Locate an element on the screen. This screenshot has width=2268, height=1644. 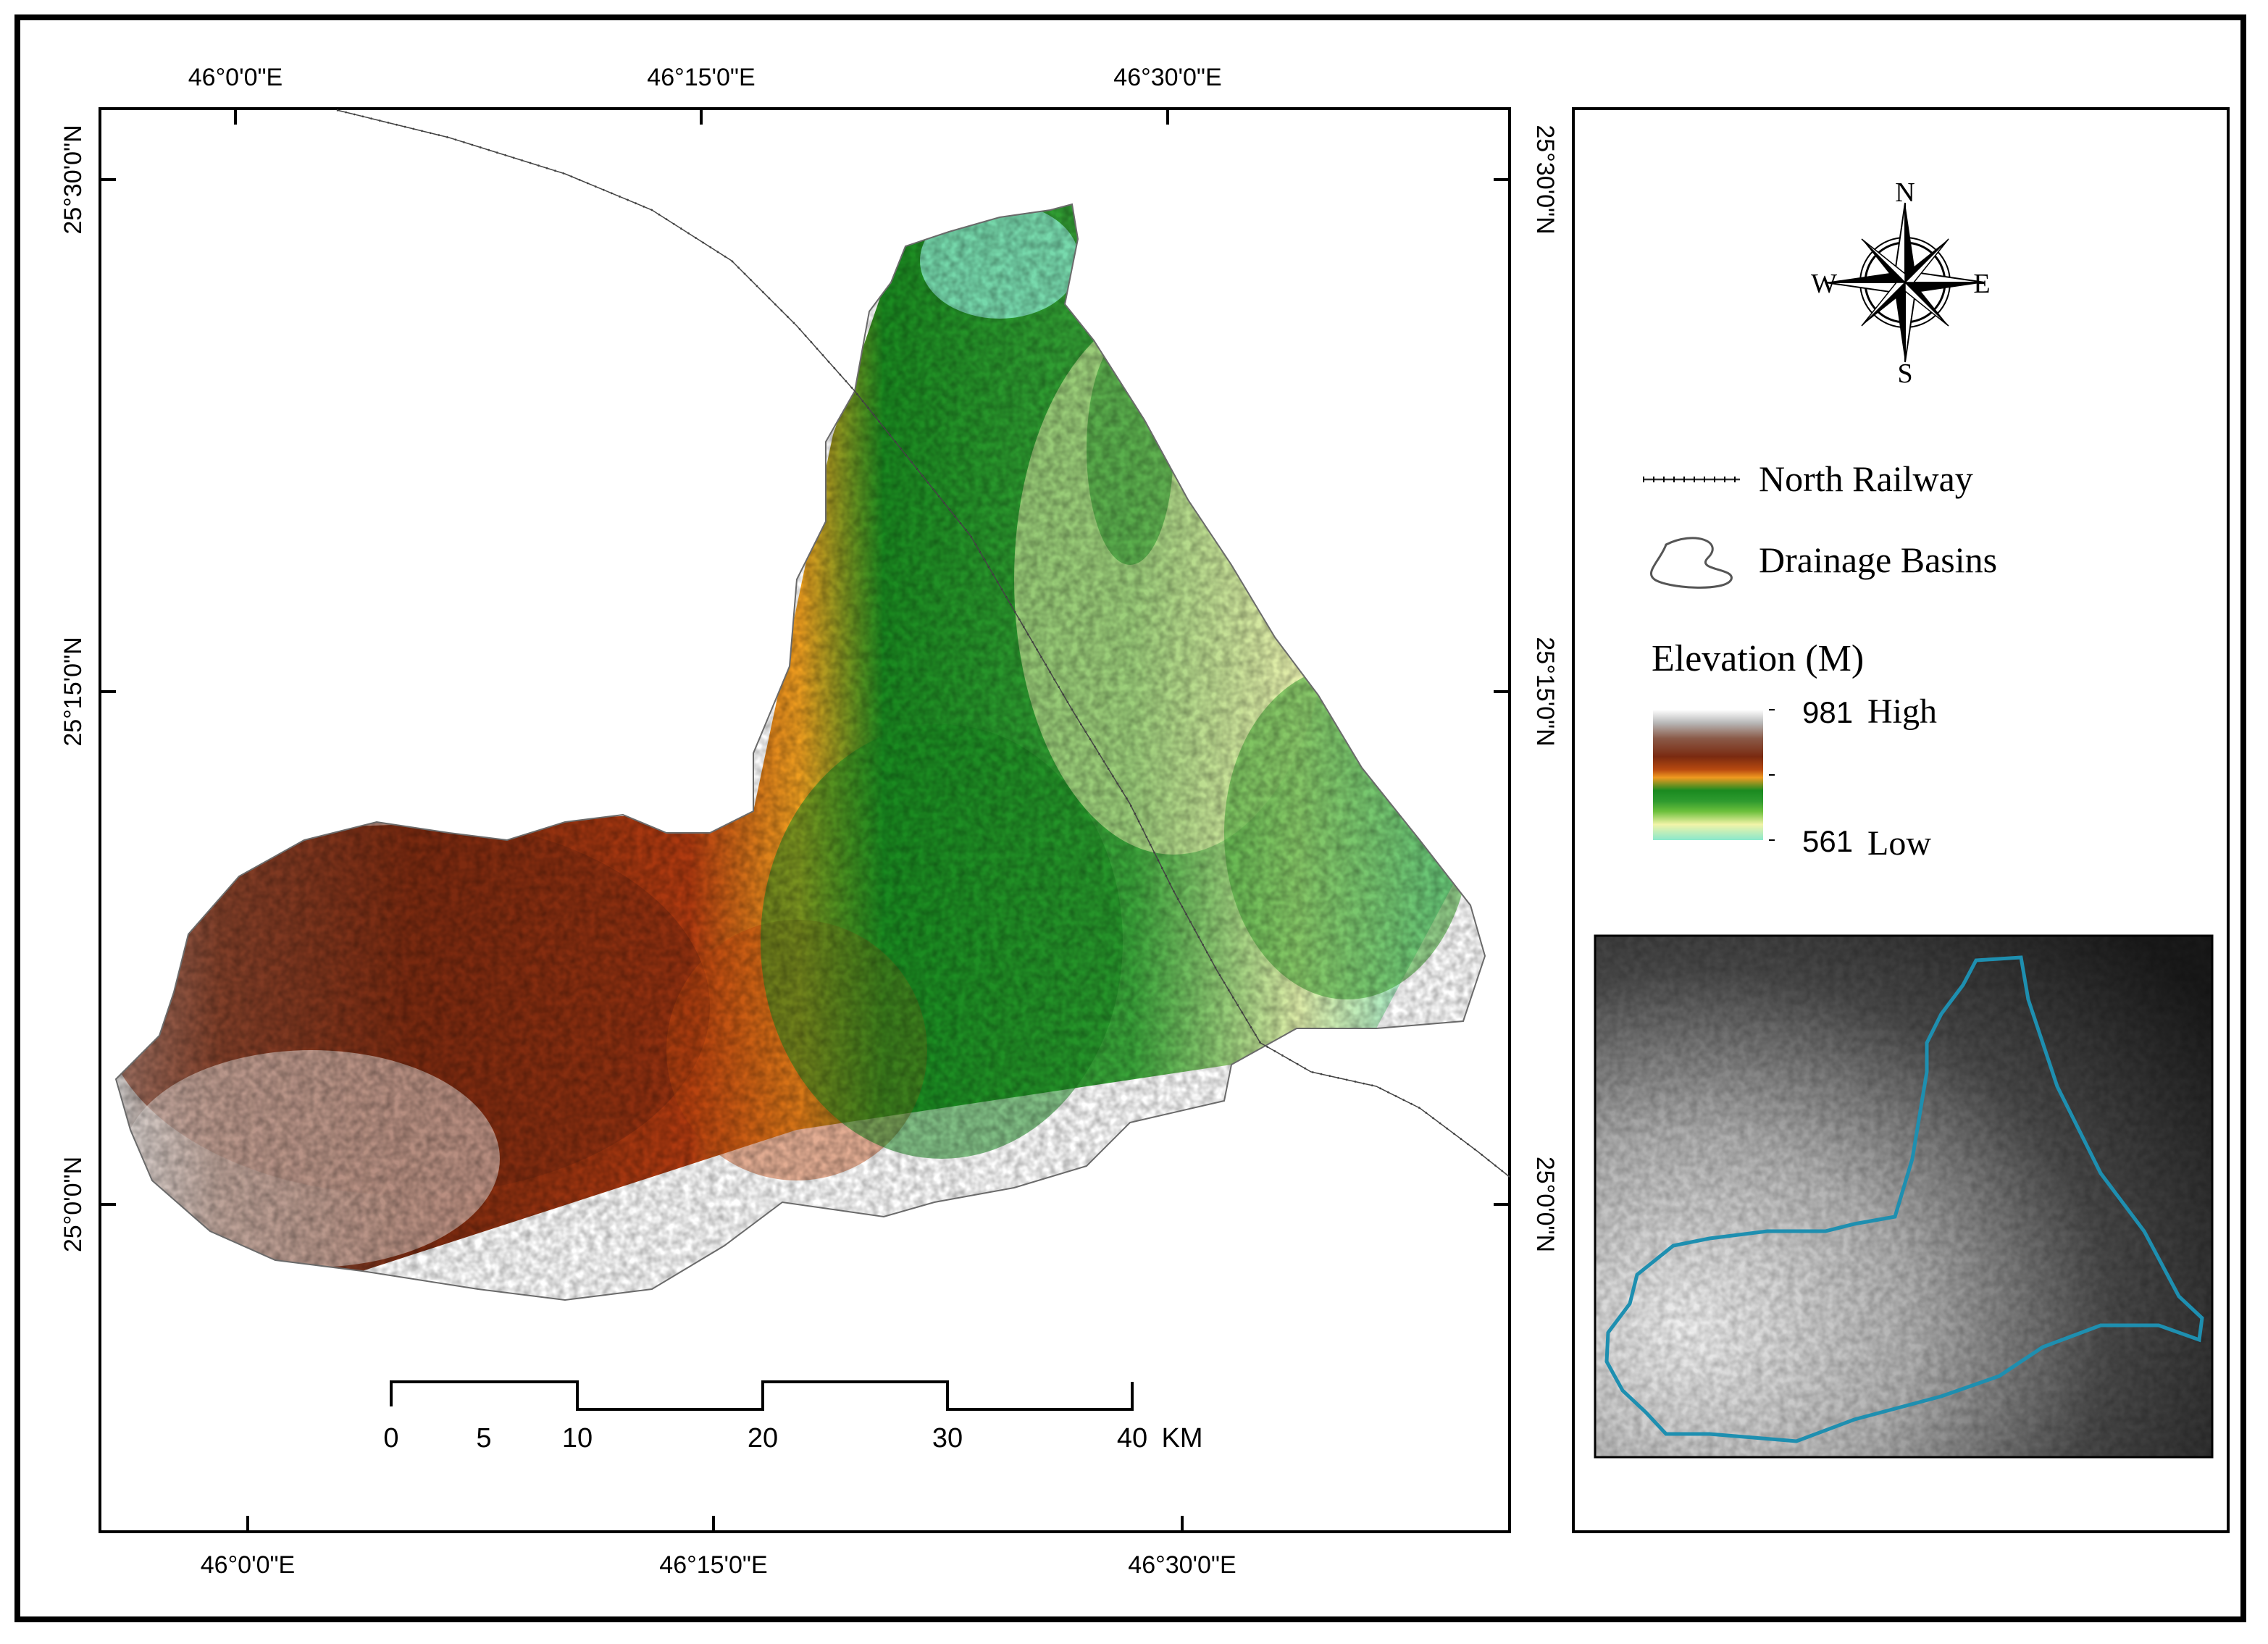
compass-n-label: N is located at coordinates (1905, 192).